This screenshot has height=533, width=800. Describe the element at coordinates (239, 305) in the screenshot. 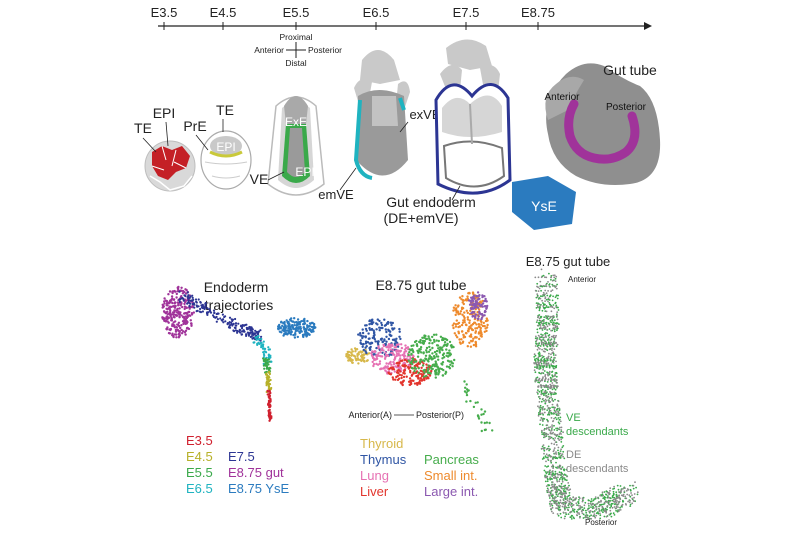

I see `trajectories-title: trajectories` at that location.